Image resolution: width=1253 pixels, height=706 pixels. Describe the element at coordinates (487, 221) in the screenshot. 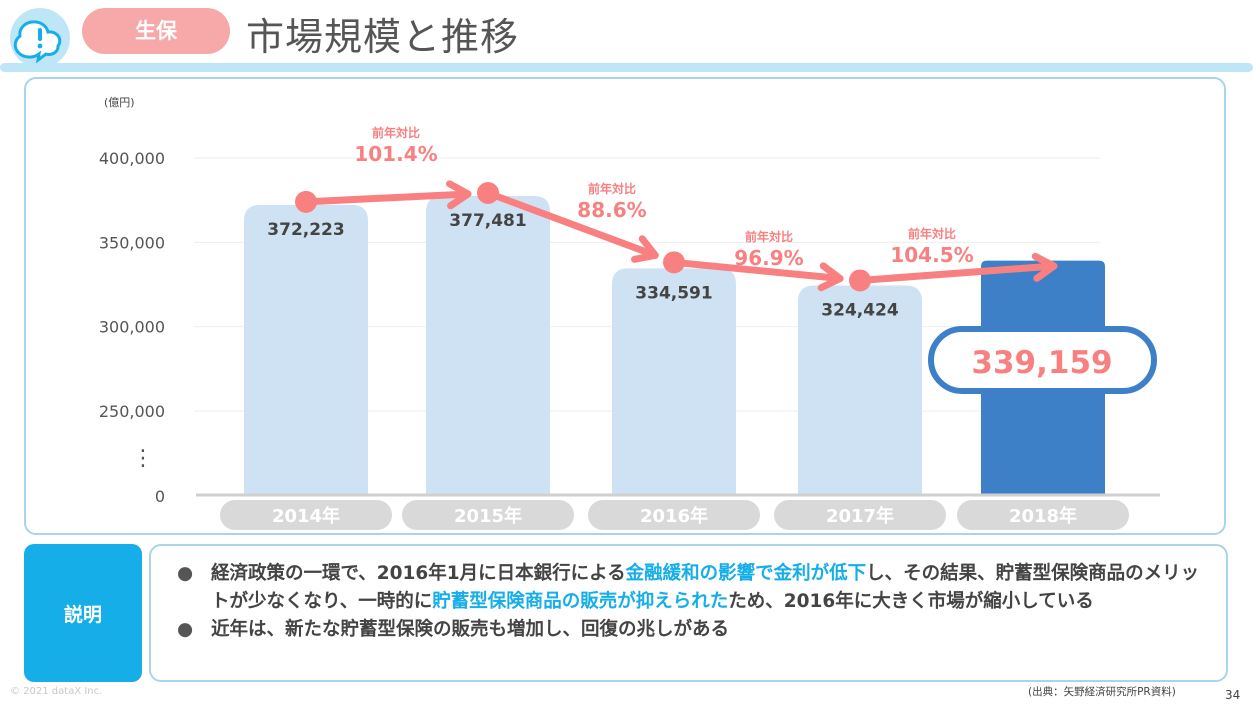

I see `bar-value-label: 377,481` at that location.